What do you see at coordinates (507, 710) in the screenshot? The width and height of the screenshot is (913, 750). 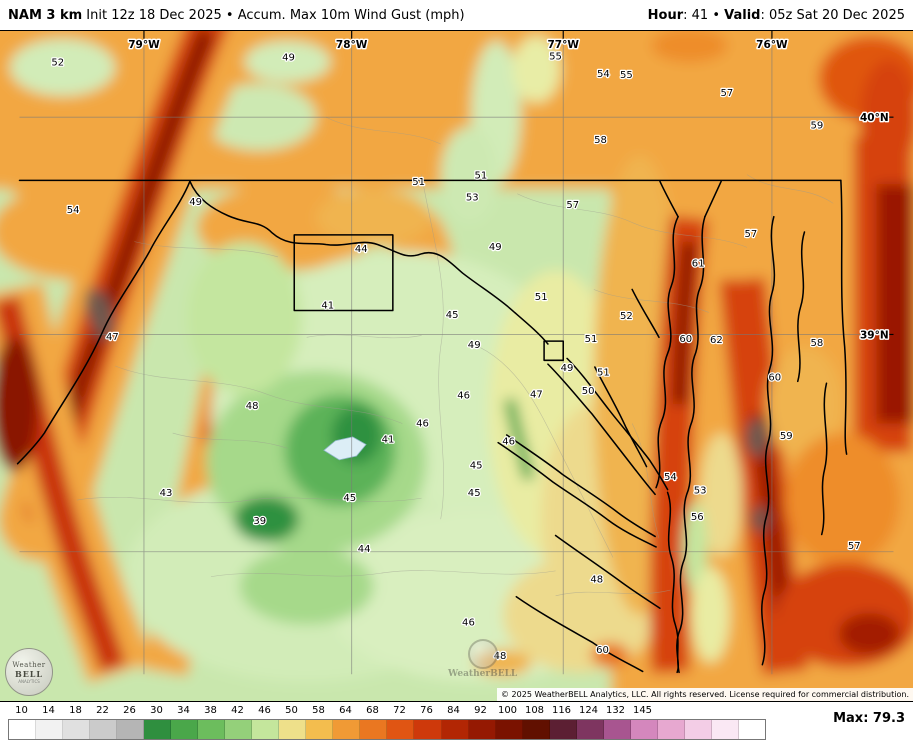 I see `colorbar-tick: 100` at bounding box center [507, 710].